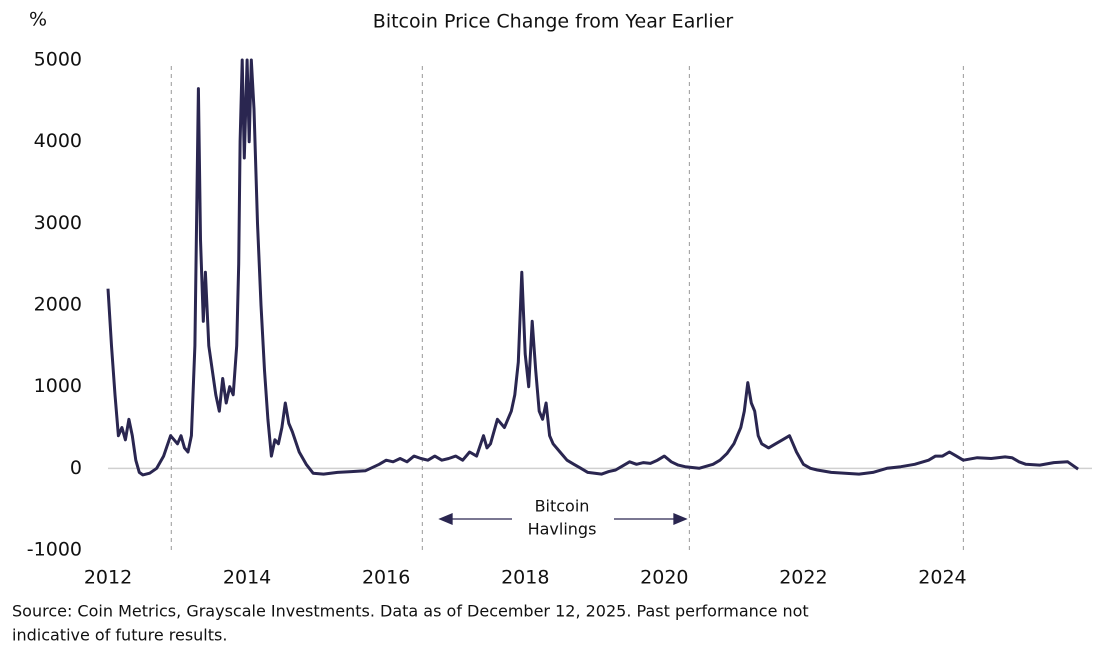 The image size is (1097, 650). I want to click on x-tick-label: 2024, so click(942, 578).